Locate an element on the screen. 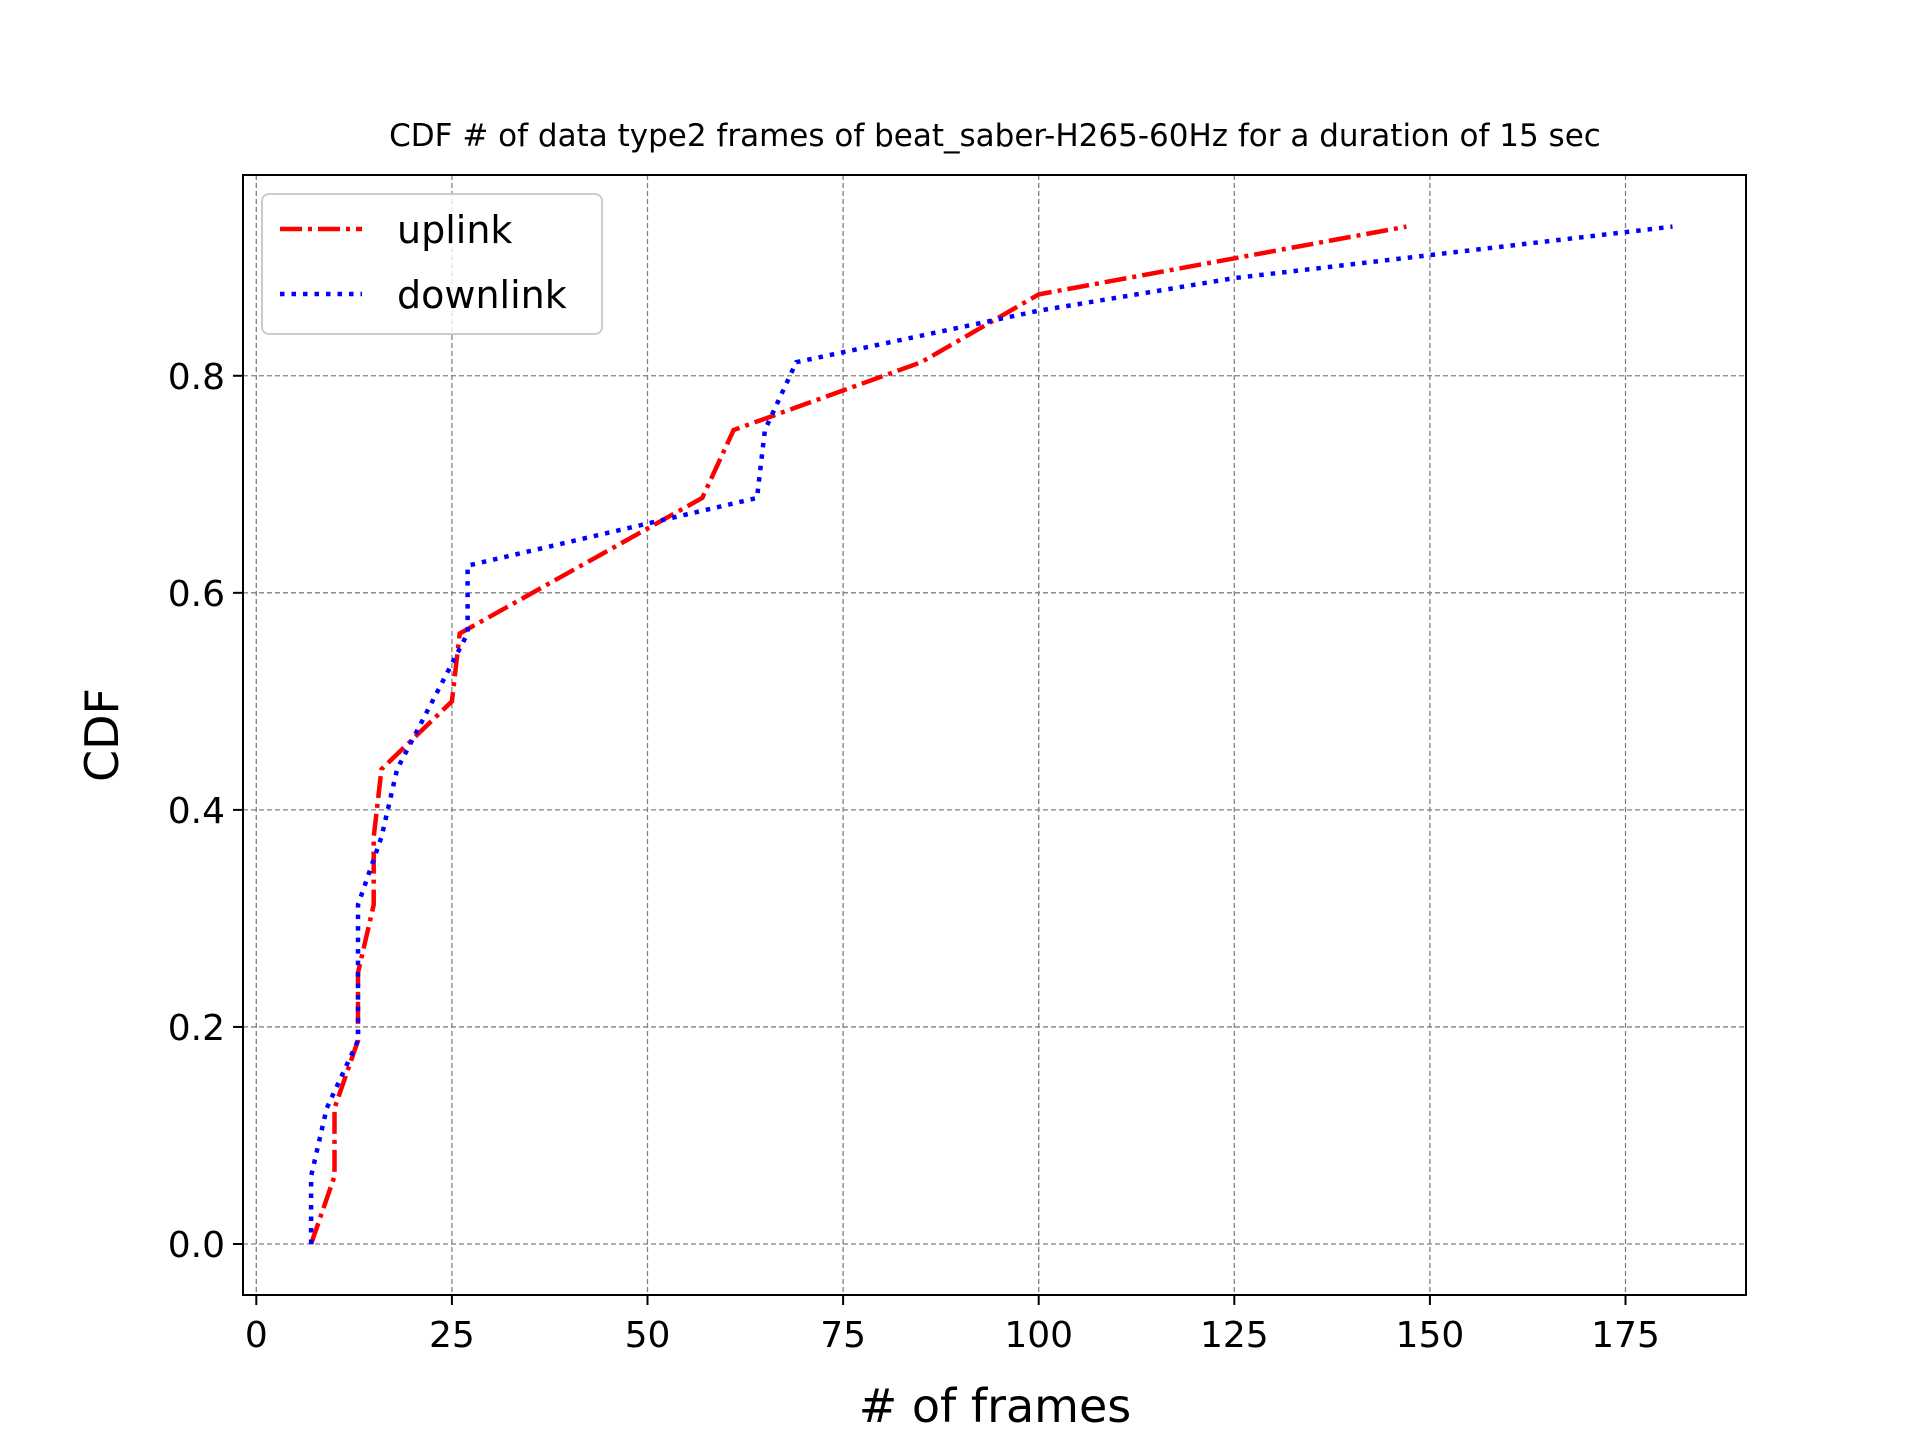 This screenshot has width=1920, height=1440. x-tick-label: 175 is located at coordinates (1625, 1335).